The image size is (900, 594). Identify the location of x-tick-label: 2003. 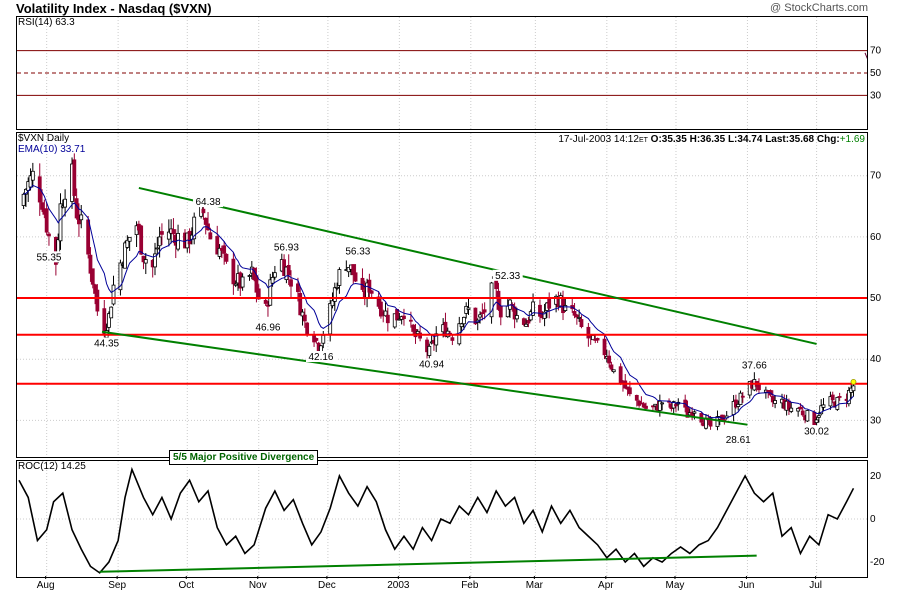
(398, 585).